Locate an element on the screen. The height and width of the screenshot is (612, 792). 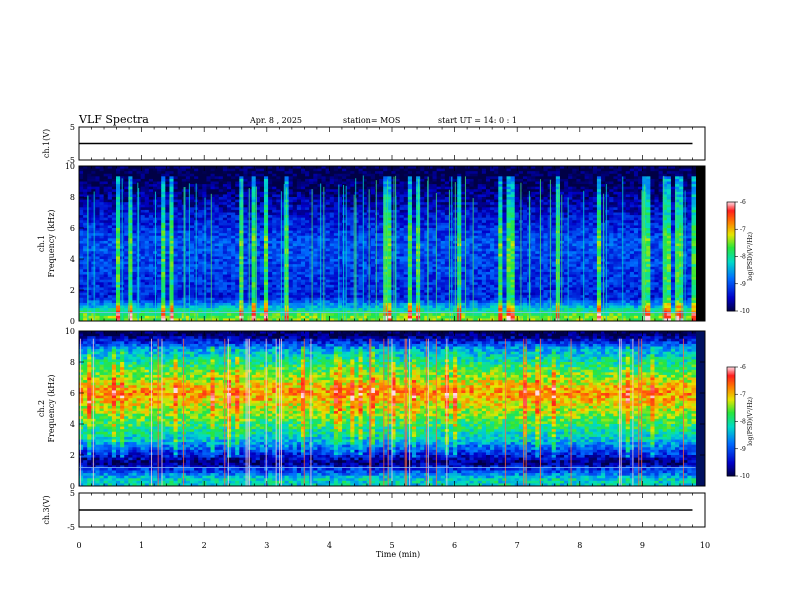
x-axis-label: Time (min) is located at coordinates (398, 554).